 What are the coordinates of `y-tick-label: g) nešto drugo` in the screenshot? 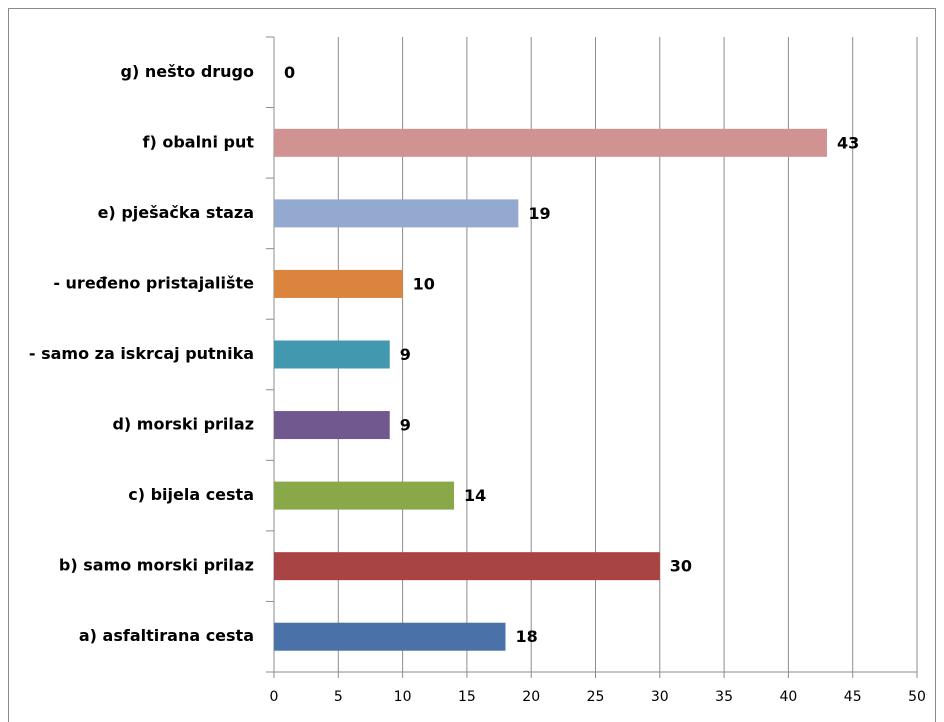 It's located at (188, 71).